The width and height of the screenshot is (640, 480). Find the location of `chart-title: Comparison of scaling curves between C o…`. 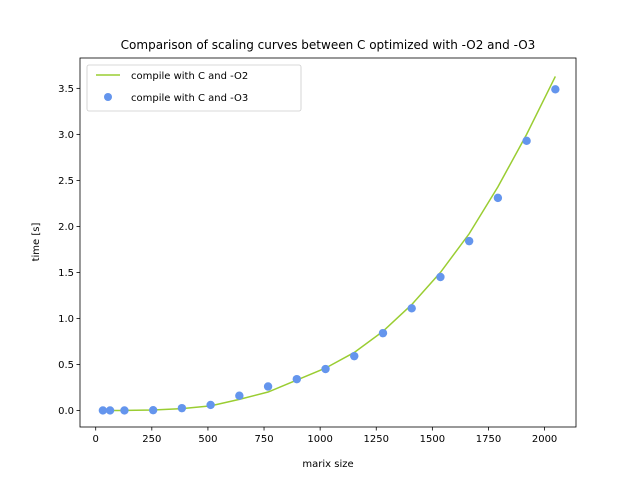

chart-title: Comparison of scaling curves between C o… is located at coordinates (328, 45).